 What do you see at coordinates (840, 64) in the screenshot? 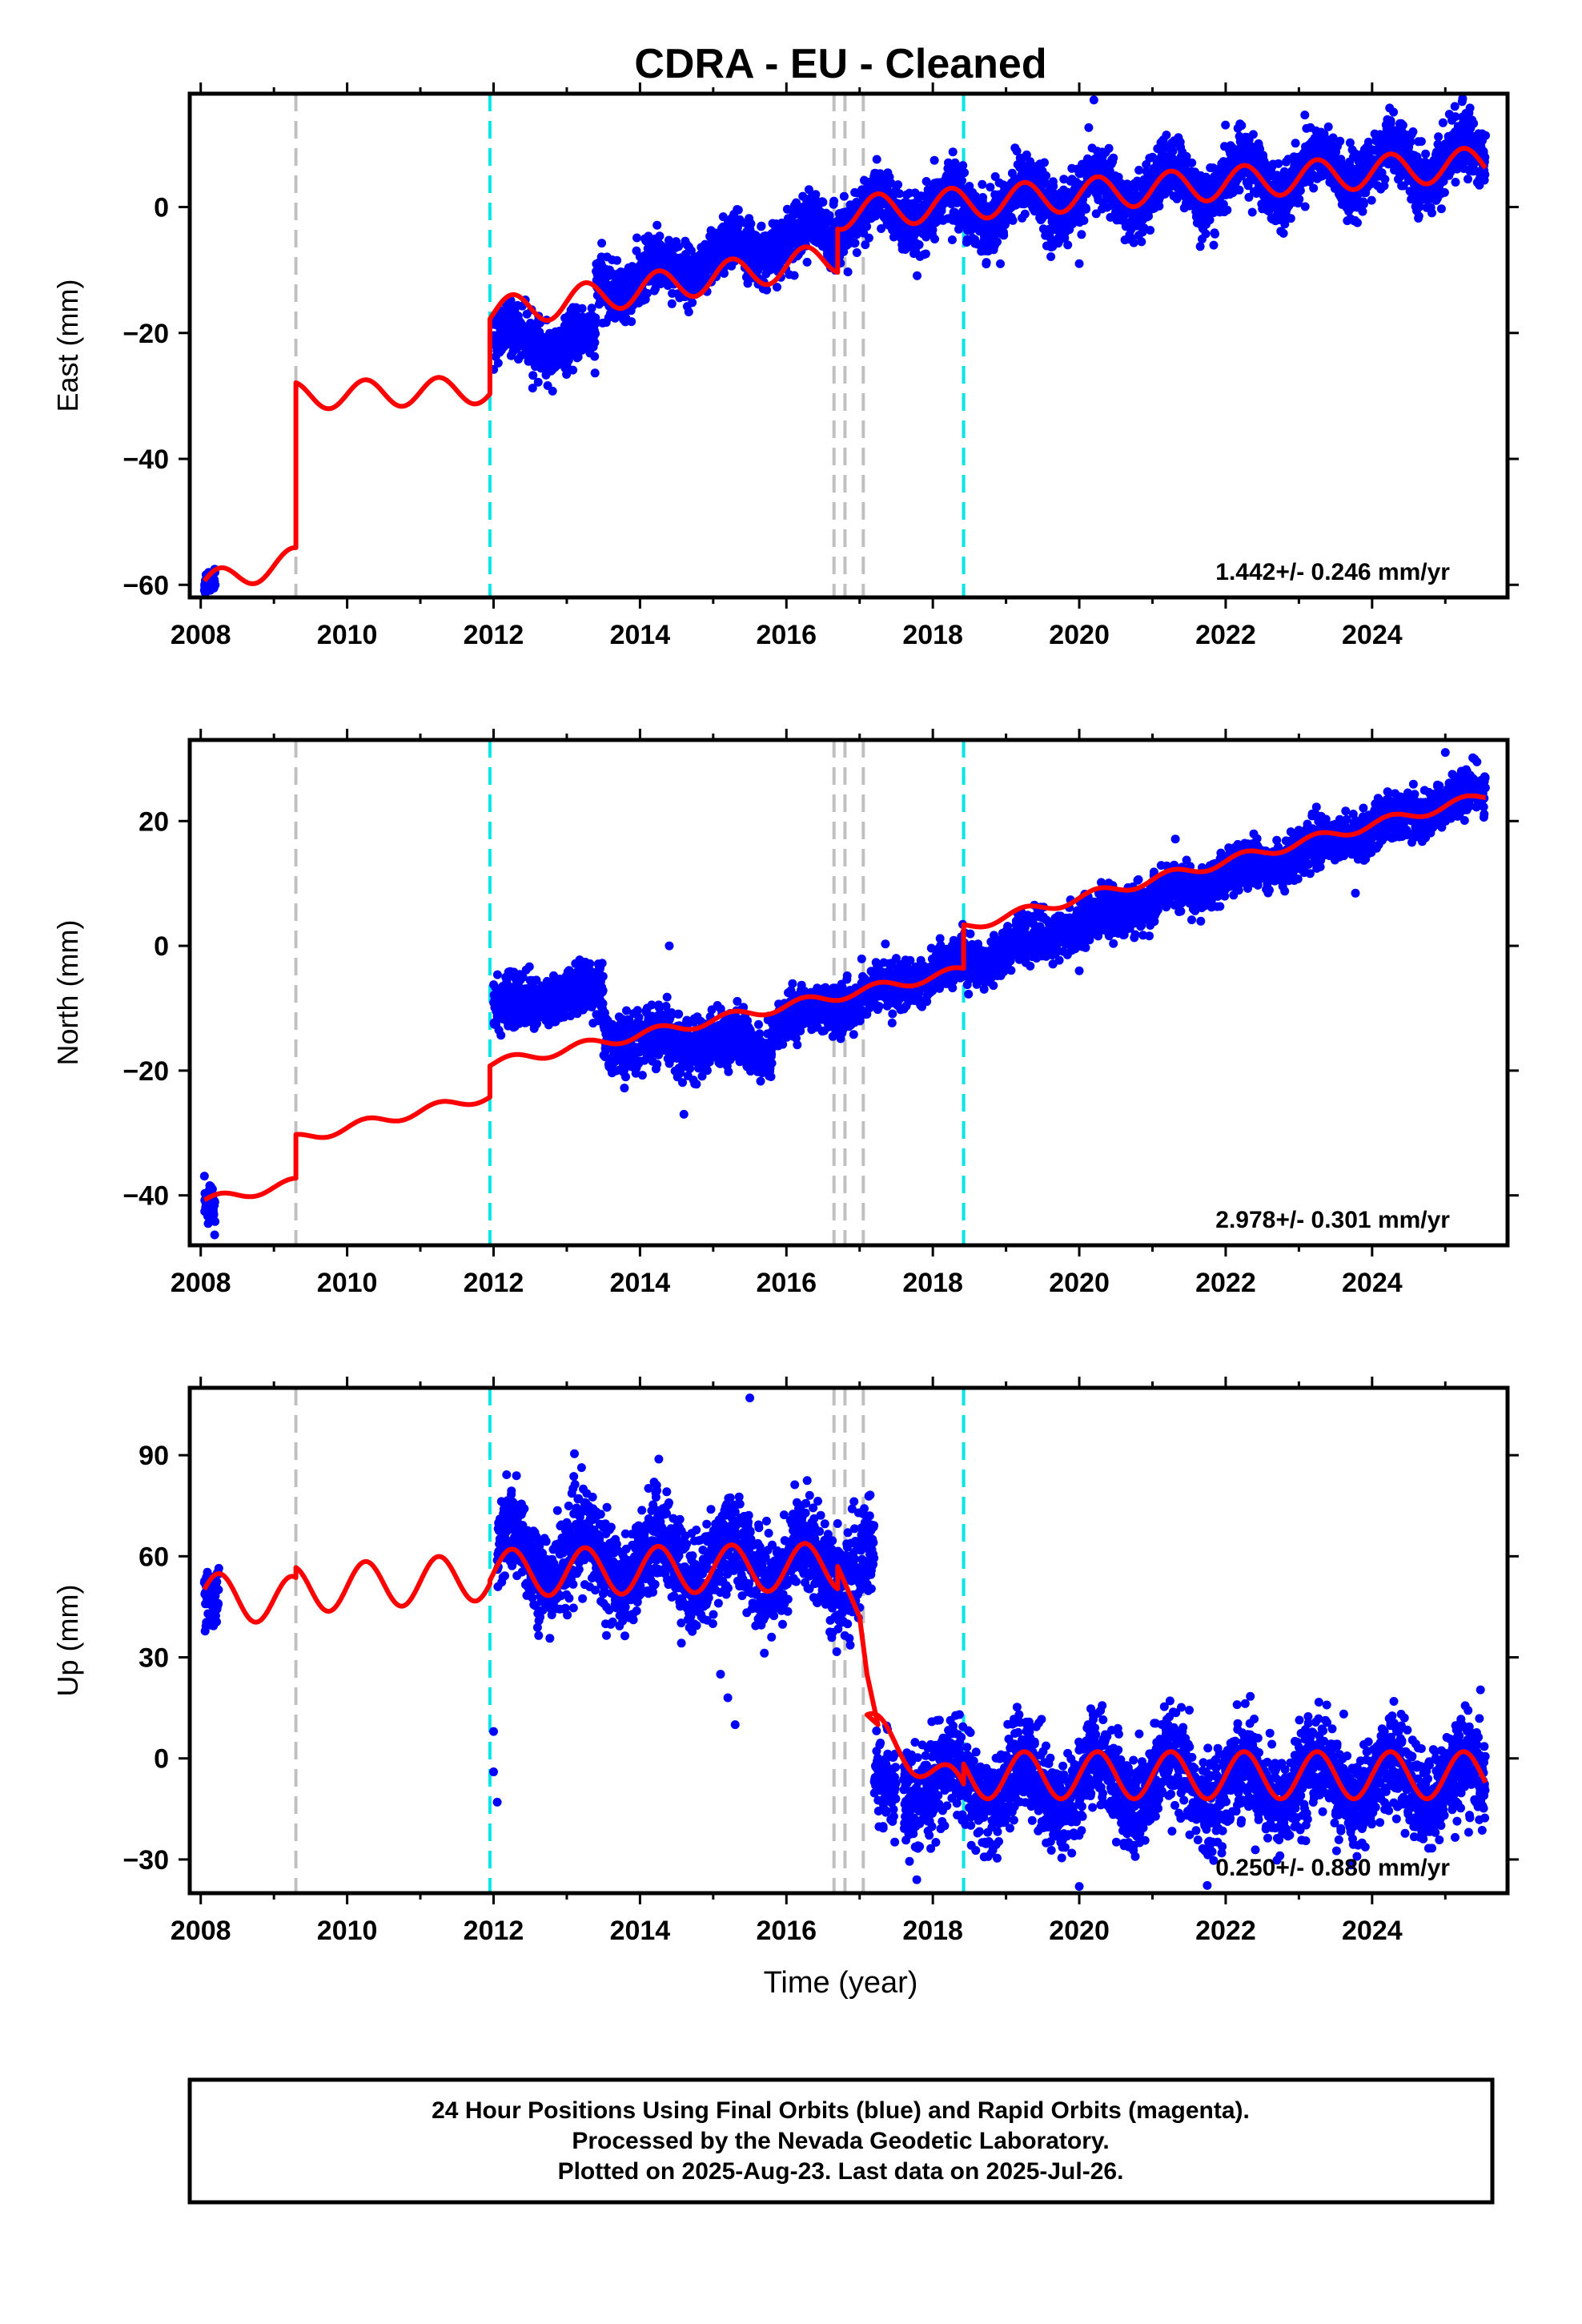
I see `chart-title: CDRA - EU - Cleaned` at bounding box center [840, 64].